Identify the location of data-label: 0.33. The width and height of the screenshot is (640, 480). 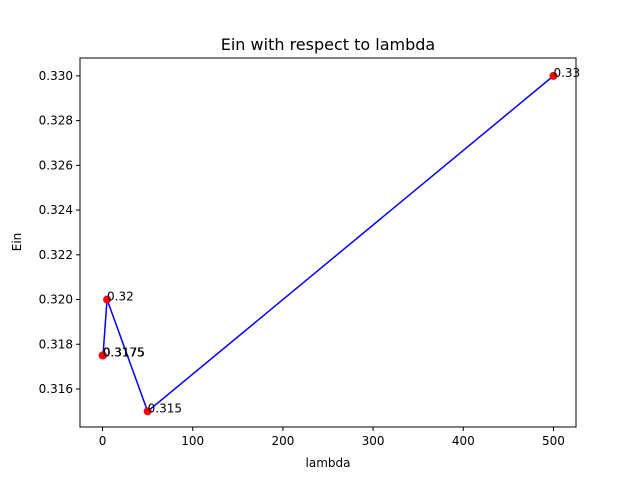
(566, 73).